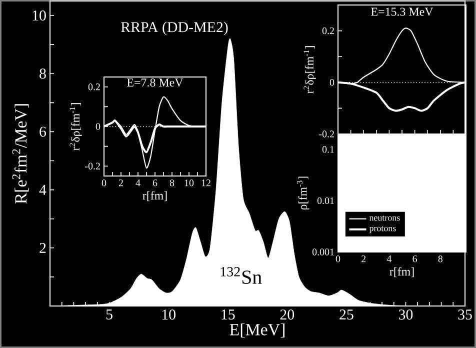 Image resolution: width=476 pixels, height=348 pixels. What do you see at coordinates (382, 230) in the screenshot?
I see `legend-label: protons` at bounding box center [382, 230].